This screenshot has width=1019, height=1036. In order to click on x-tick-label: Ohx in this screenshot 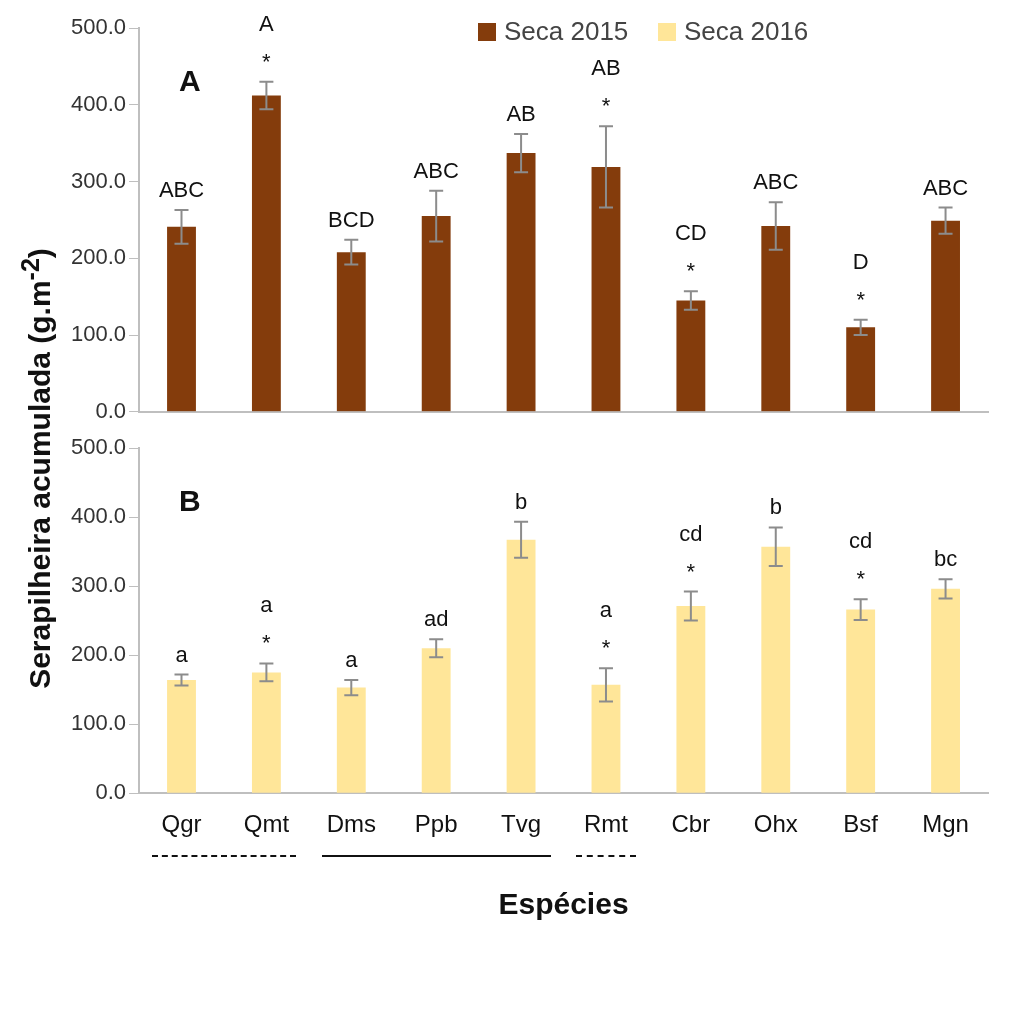, I will do `click(775, 824)`.